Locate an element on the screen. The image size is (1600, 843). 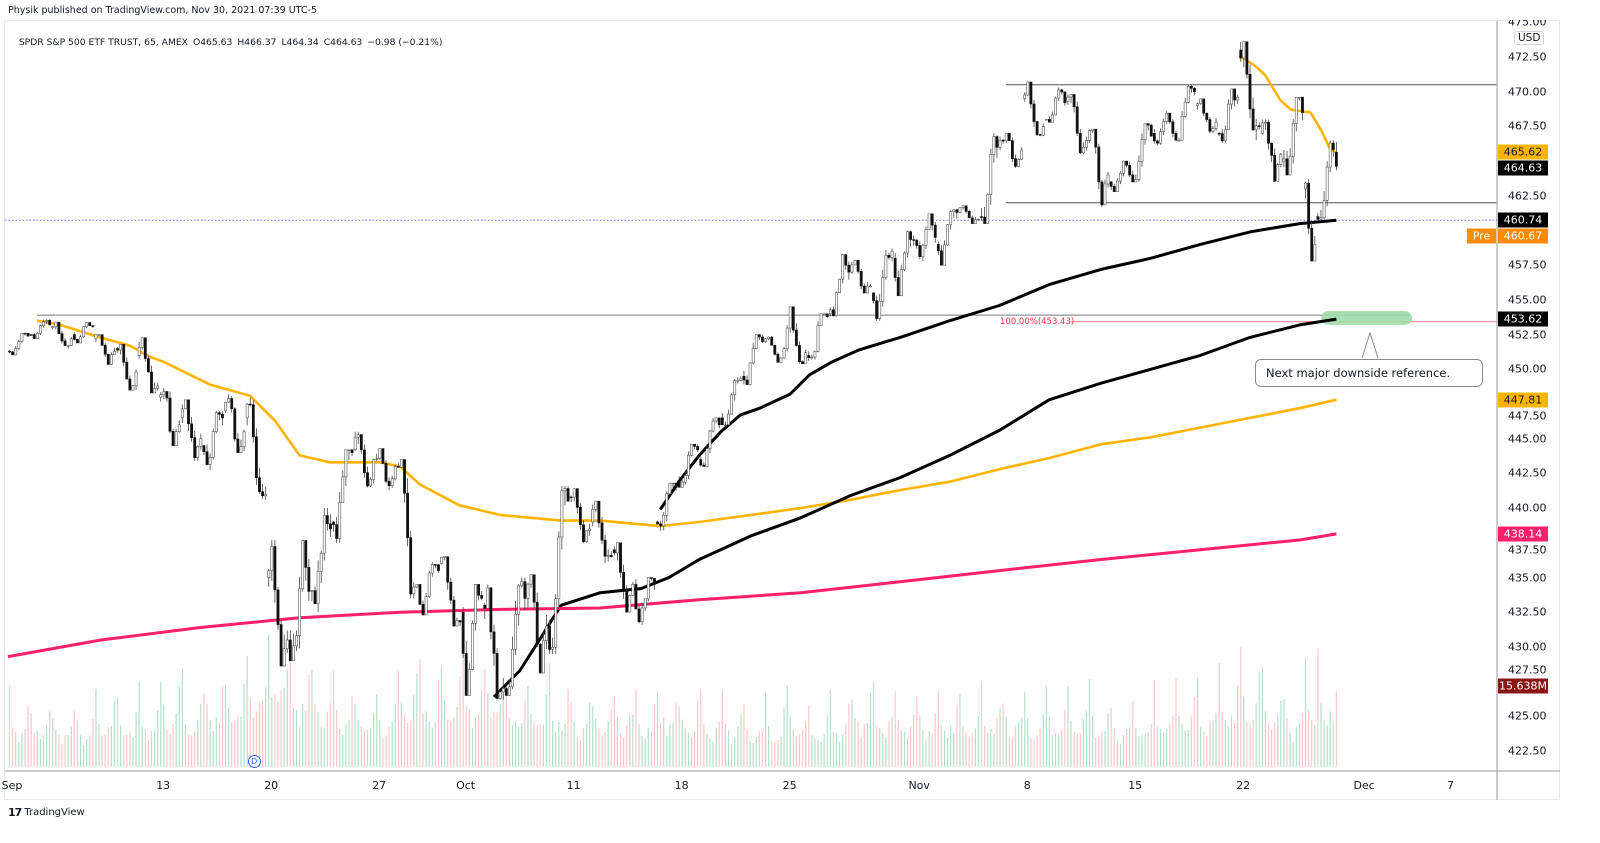
highlight-zone is located at coordinates (1366, 318).